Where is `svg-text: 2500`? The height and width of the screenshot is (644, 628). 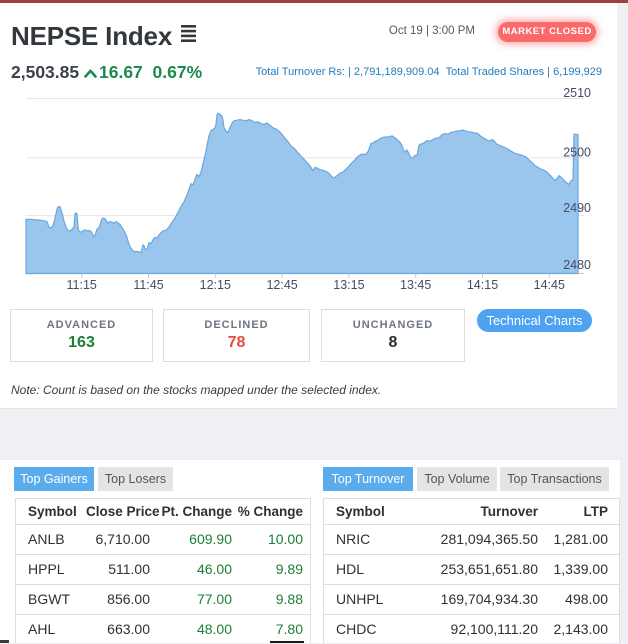 svg-text: 2500 is located at coordinates (577, 153).